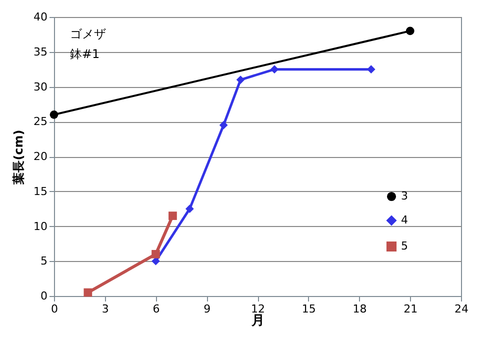 This screenshot has height=341, width=478. What do you see at coordinates (41, 191) in the screenshot?
I see `y-tick-label: 15` at bounding box center [41, 191].